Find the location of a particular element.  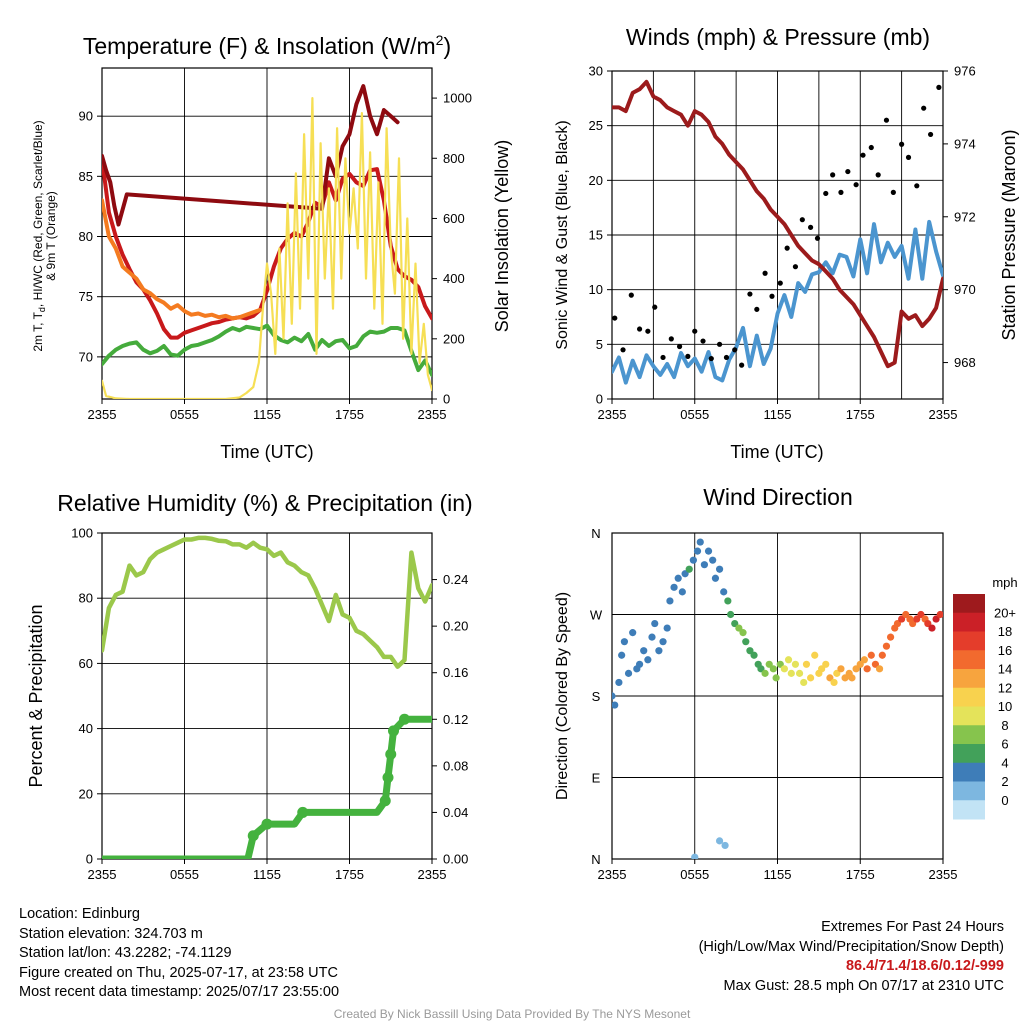

direction-xtick-label-0: 2355 is located at coordinates (612, 874).